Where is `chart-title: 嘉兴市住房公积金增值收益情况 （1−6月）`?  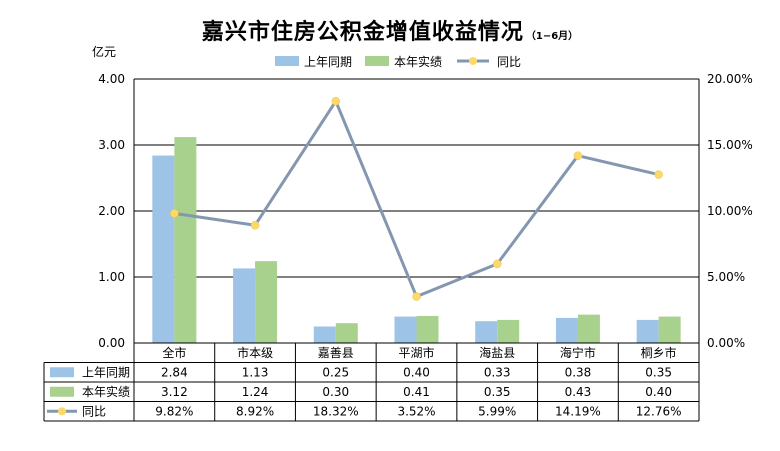
chart-title: 嘉兴市住房公积金增值收益情况 （1−6月） is located at coordinates (390, 30).